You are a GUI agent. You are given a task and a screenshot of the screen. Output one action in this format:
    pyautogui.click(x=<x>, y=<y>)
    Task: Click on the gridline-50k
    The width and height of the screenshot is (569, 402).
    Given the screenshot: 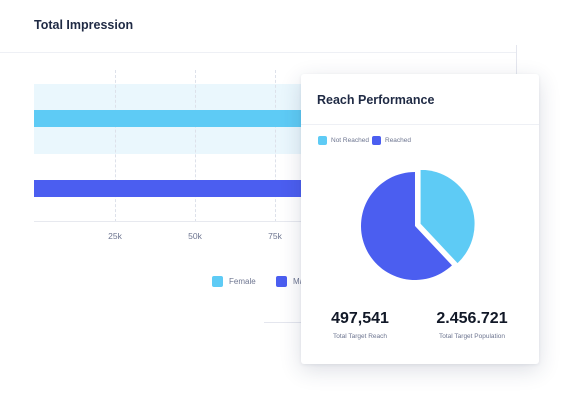 What is the action you would take?
    pyautogui.click(x=195, y=146)
    